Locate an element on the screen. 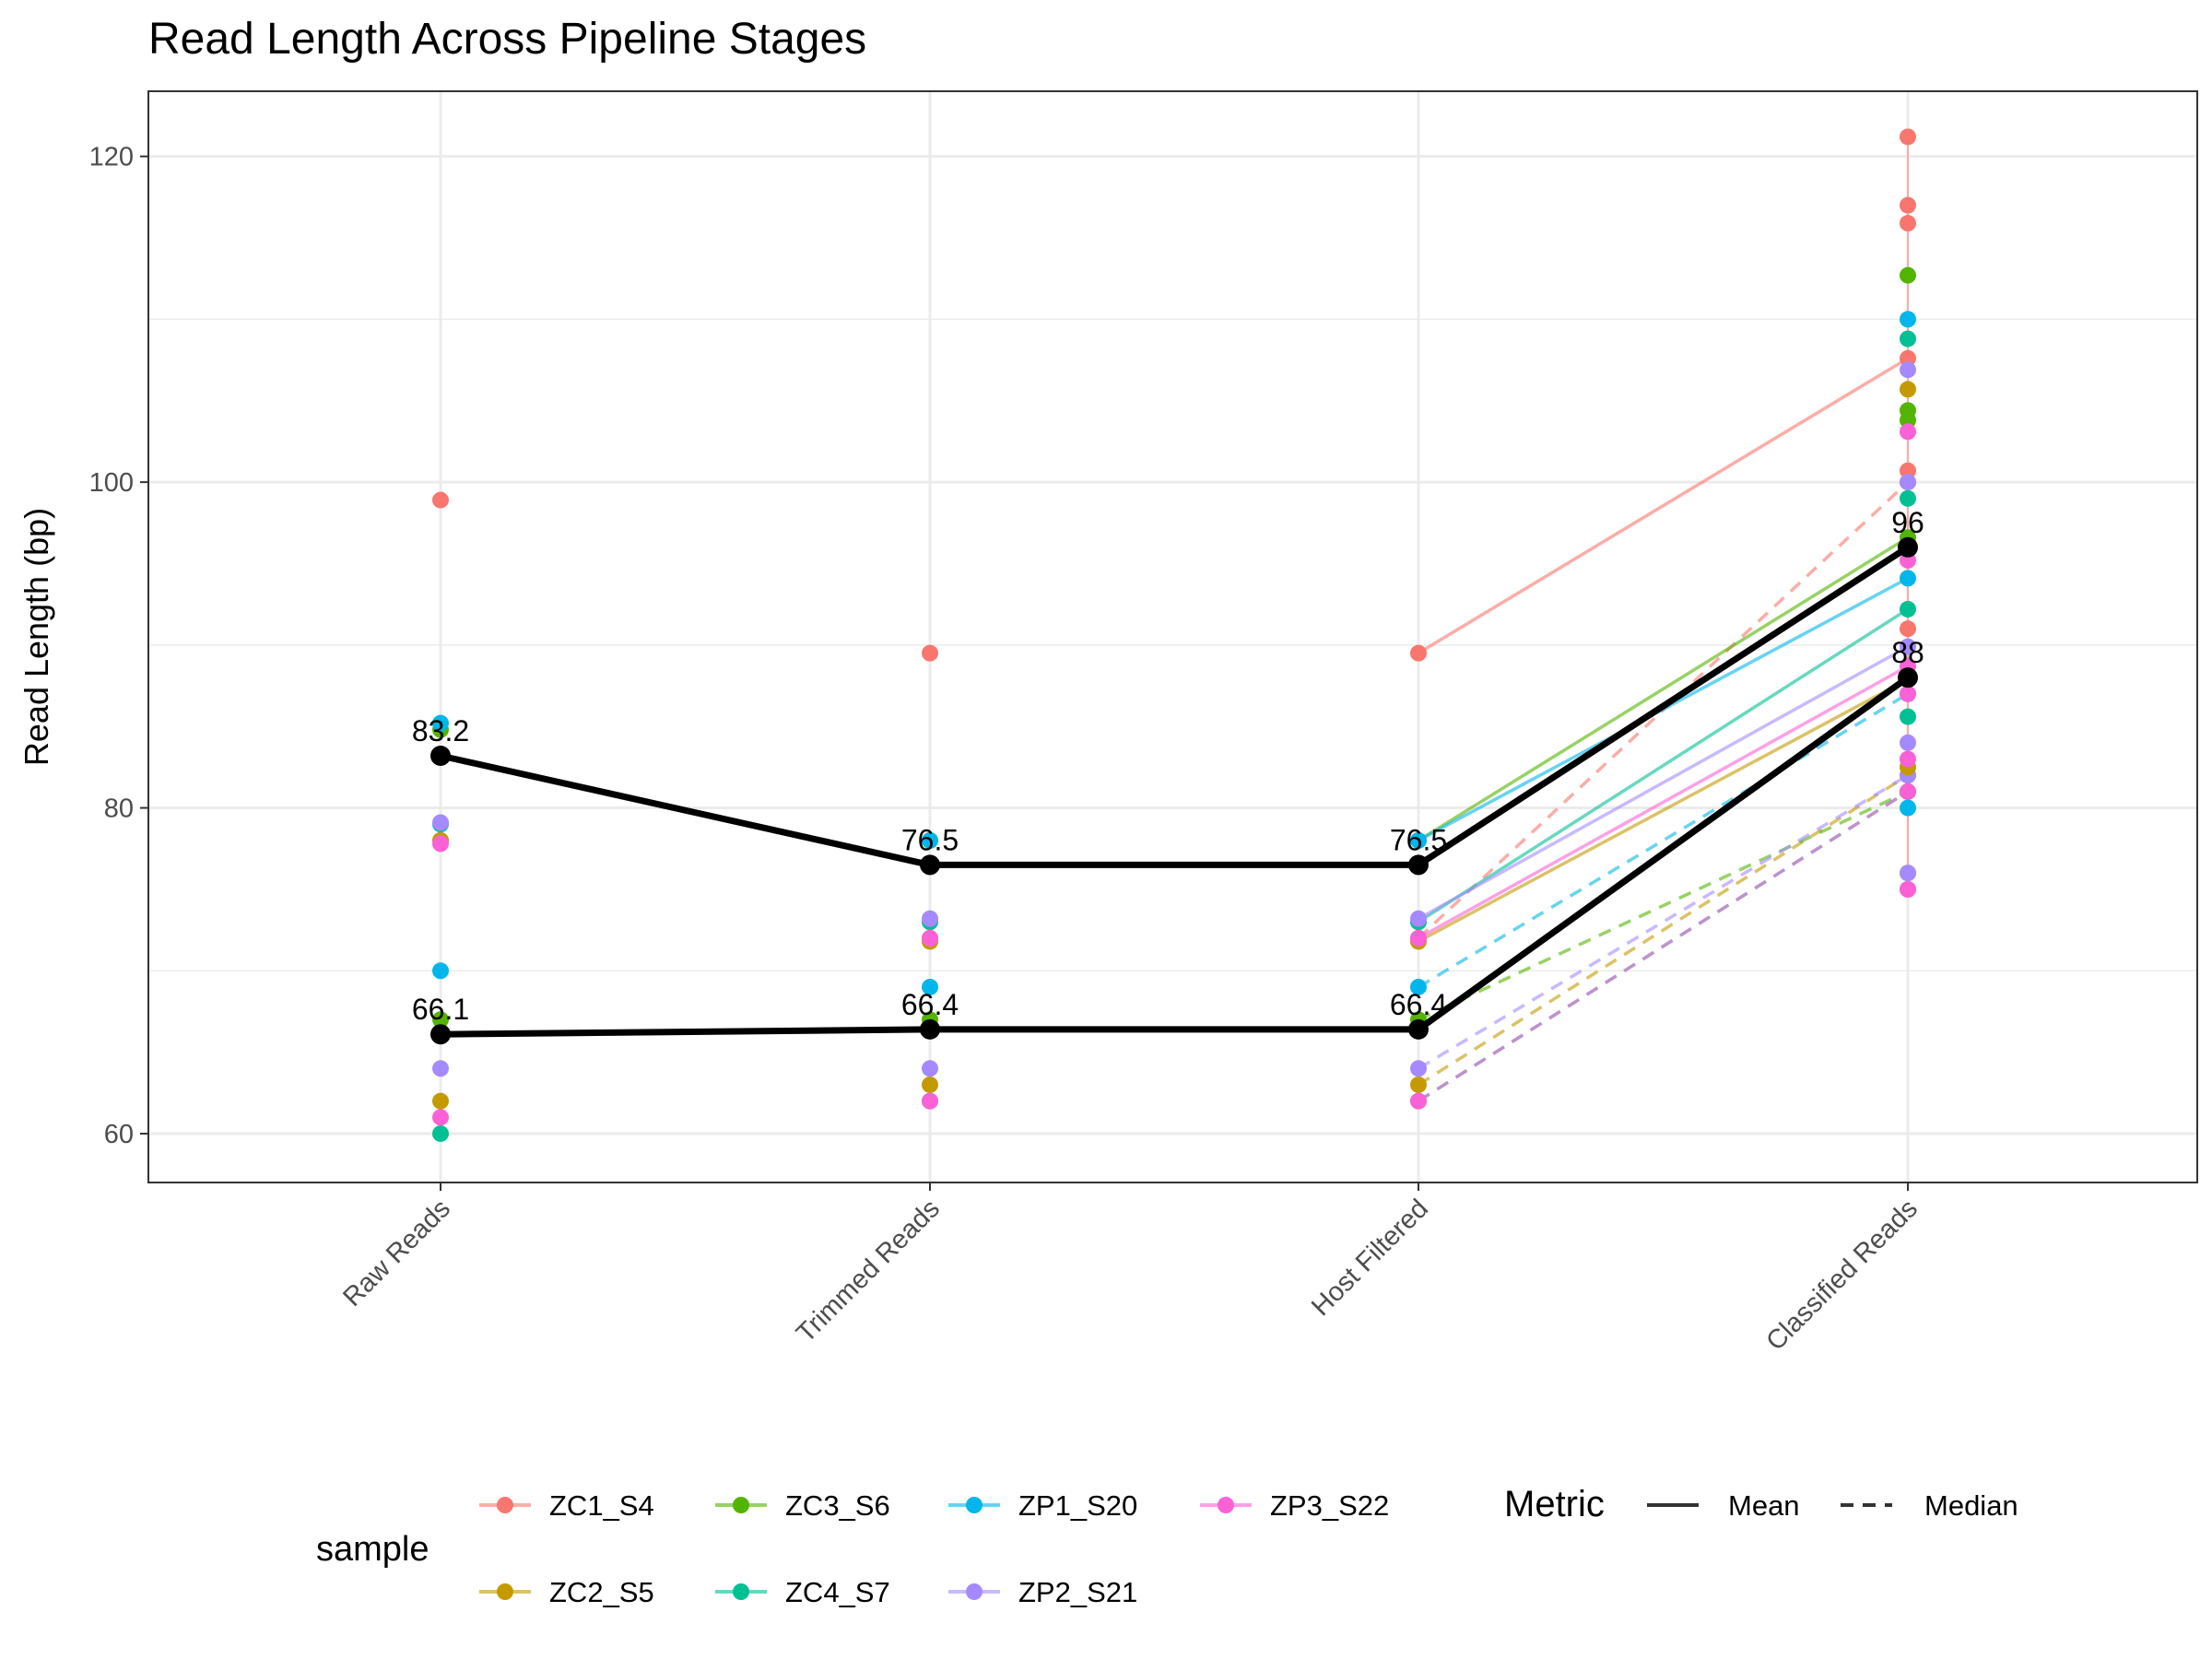 The height and width of the screenshot is (1659, 2212). x-tick-label: Raw Reads is located at coordinates (396, 1253).